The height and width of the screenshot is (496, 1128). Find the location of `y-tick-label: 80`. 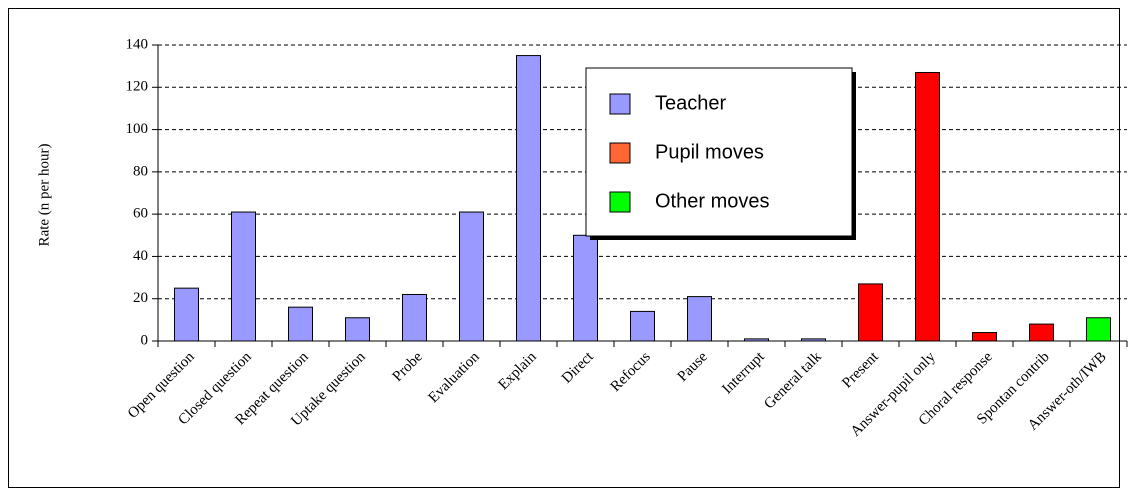

y-tick-label: 80 is located at coordinates (140, 171).